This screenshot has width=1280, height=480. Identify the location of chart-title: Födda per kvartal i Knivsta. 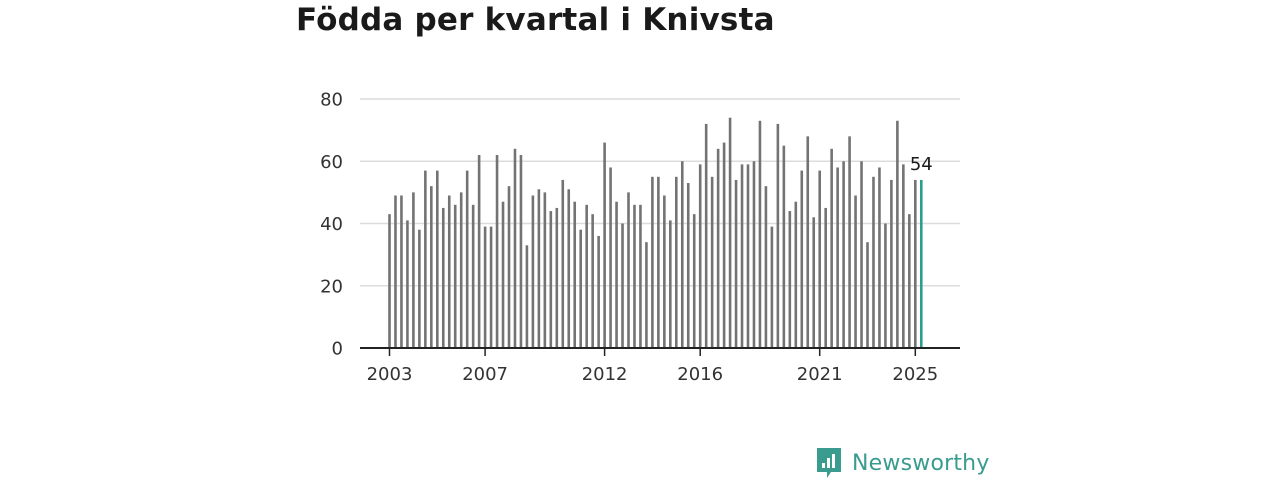
(535, 20).